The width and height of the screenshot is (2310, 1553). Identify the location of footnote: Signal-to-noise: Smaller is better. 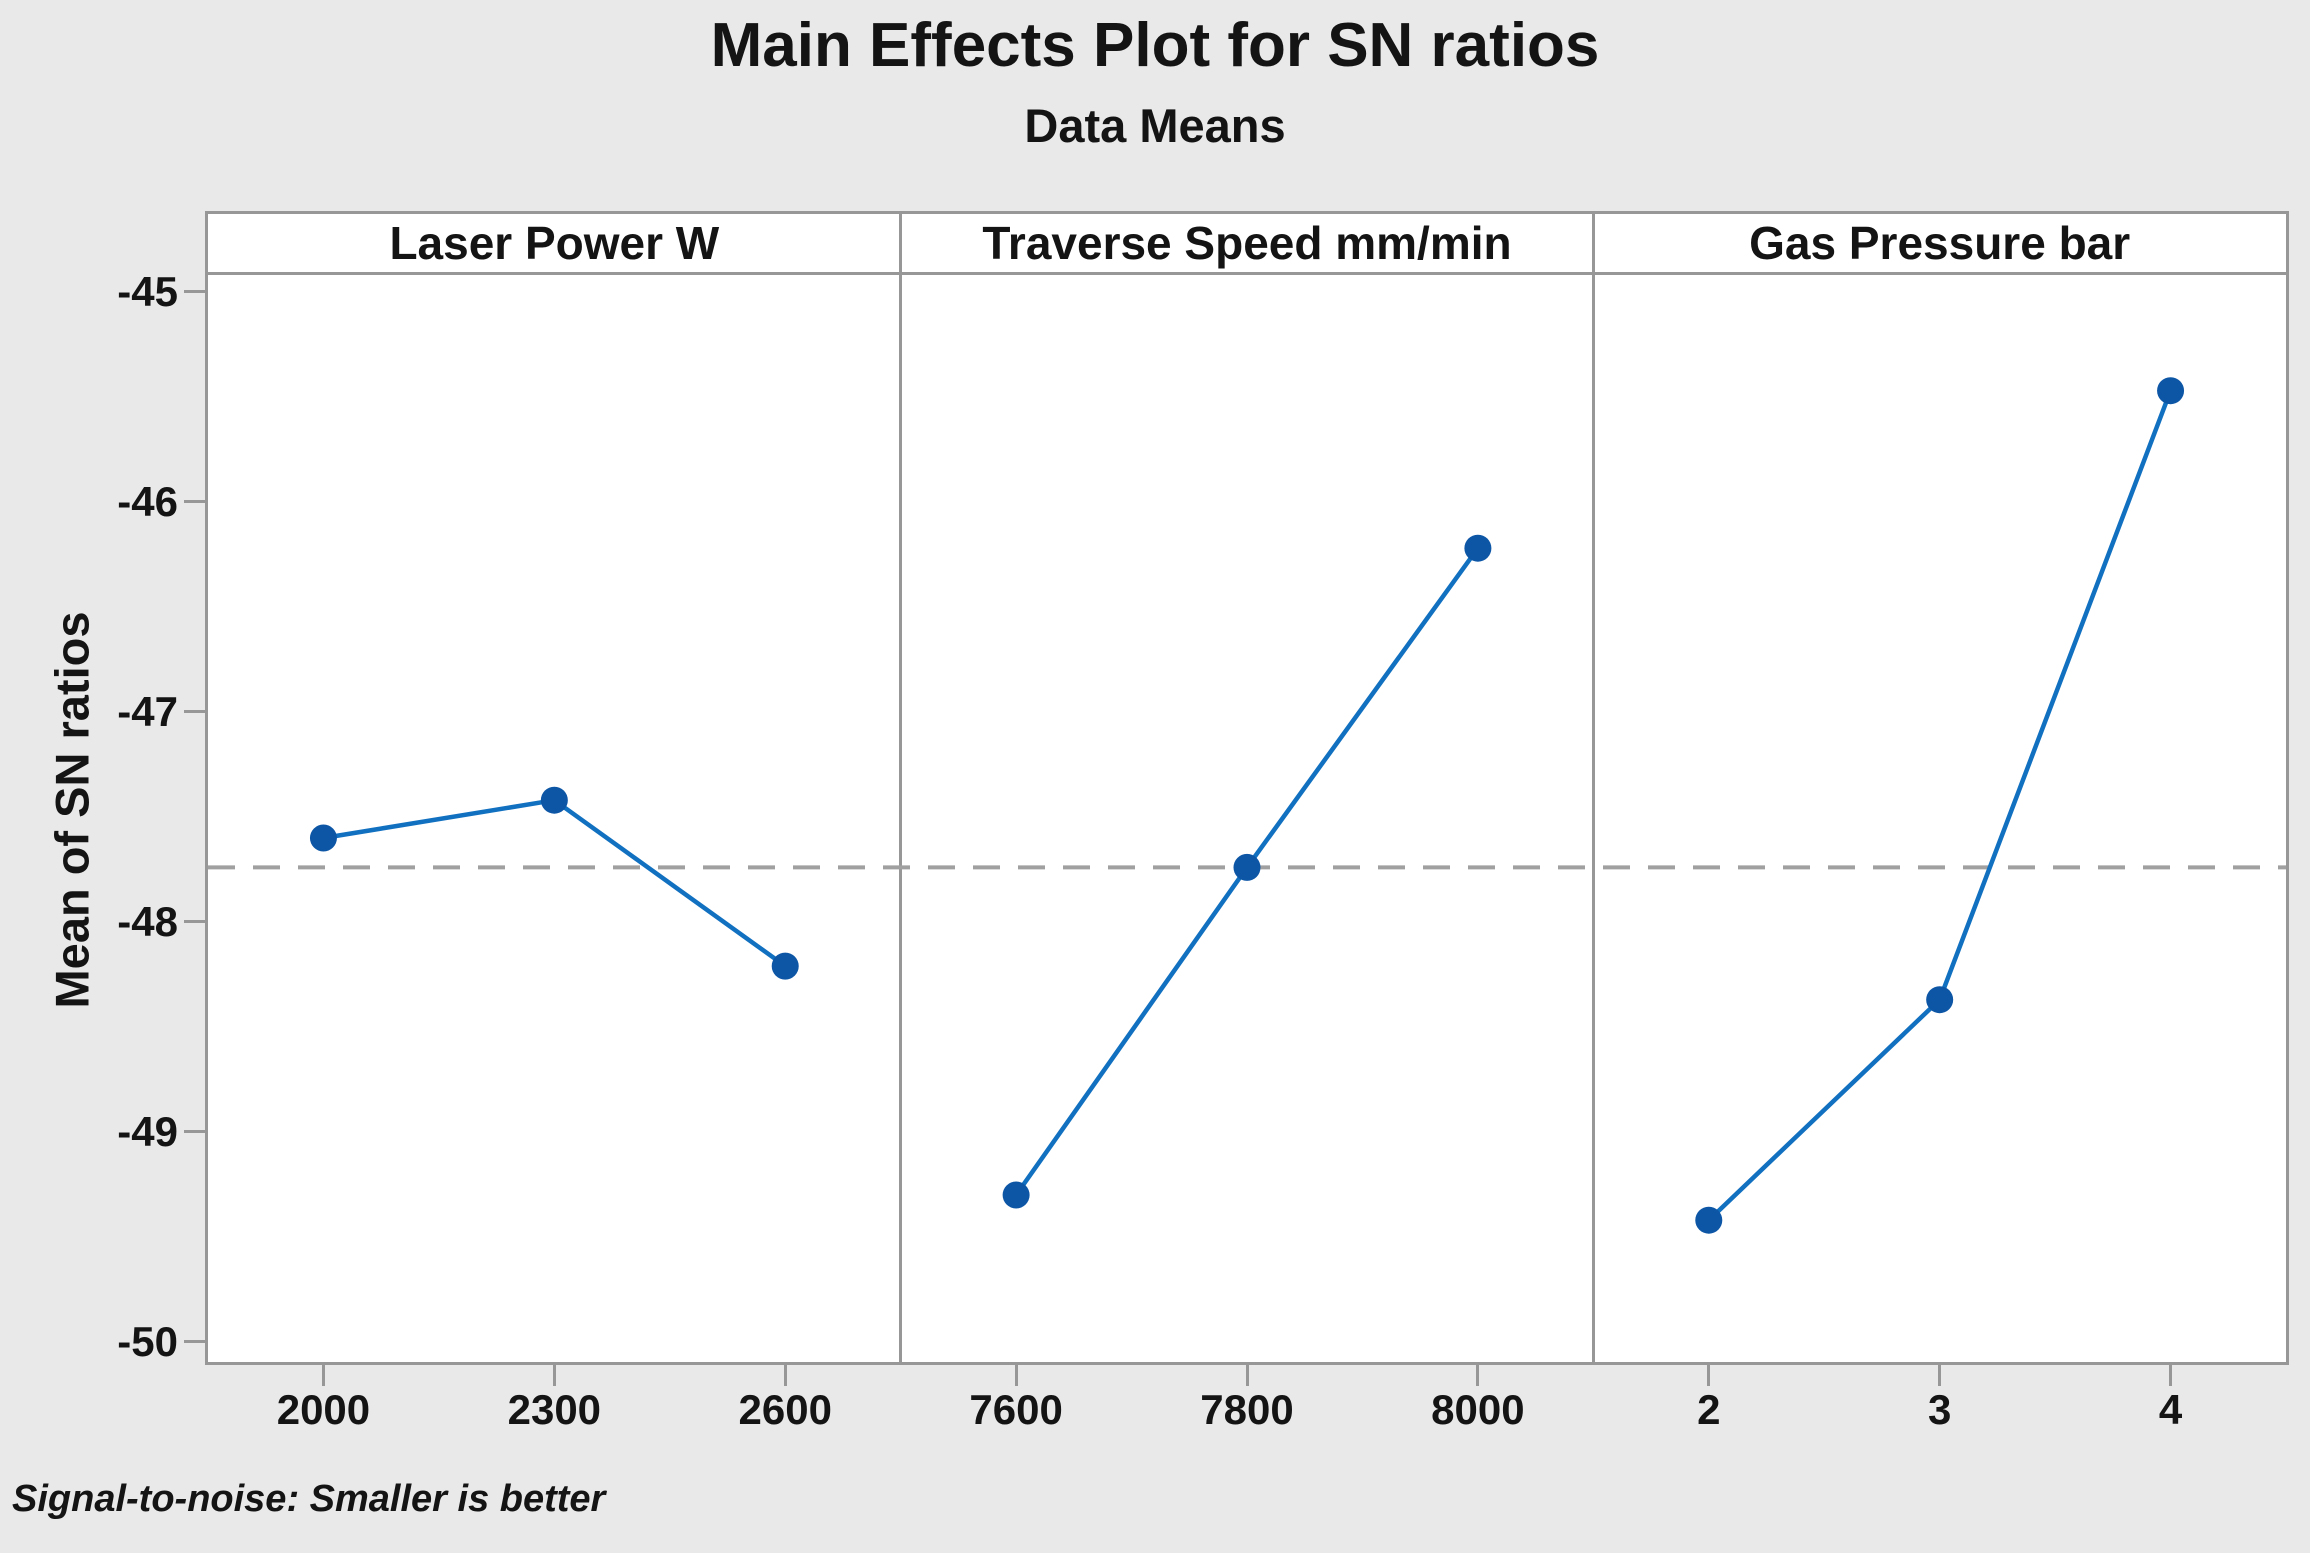
(309, 1499).